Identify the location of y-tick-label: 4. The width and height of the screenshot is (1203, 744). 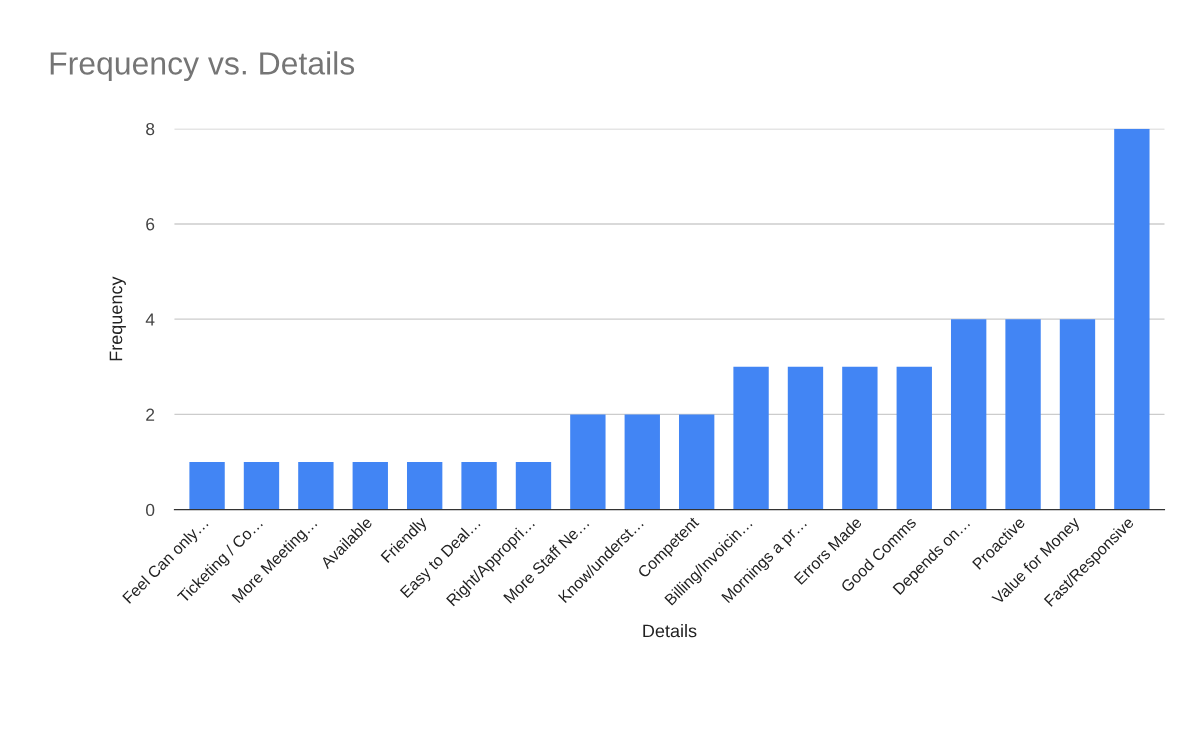
(150, 319).